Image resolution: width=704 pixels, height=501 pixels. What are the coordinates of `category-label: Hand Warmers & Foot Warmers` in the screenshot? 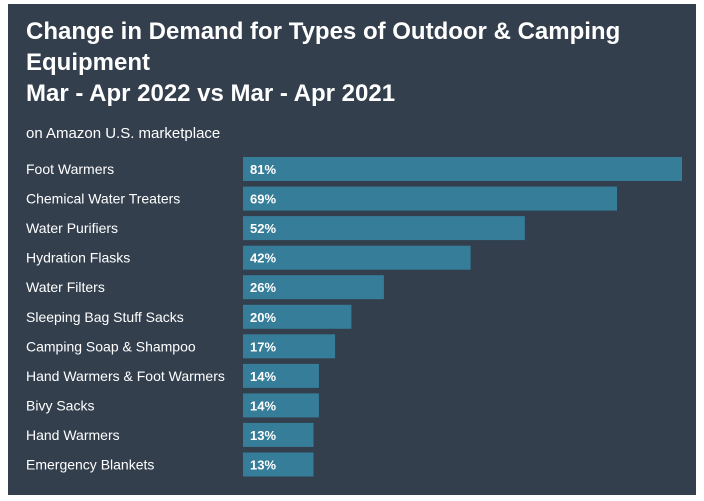 It's located at (125, 376).